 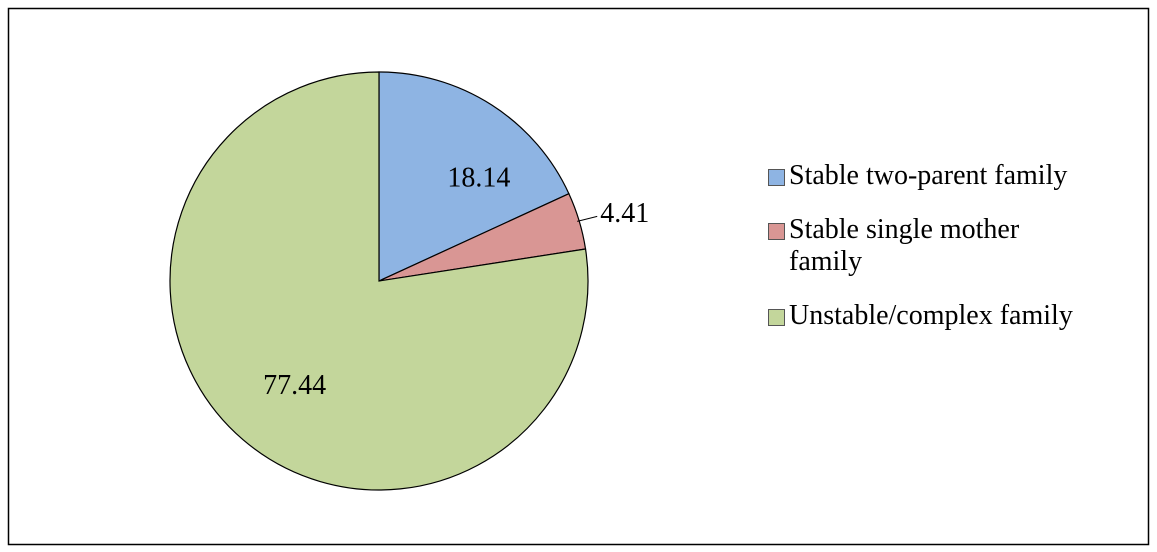 What do you see at coordinates (587, 218) in the screenshot?
I see `leader-line` at bounding box center [587, 218].